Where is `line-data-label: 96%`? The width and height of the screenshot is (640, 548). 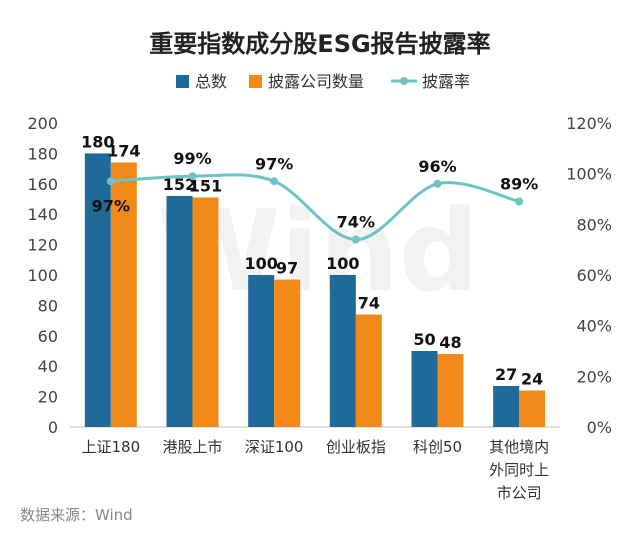 line-data-label: 96% is located at coordinates (437, 166).